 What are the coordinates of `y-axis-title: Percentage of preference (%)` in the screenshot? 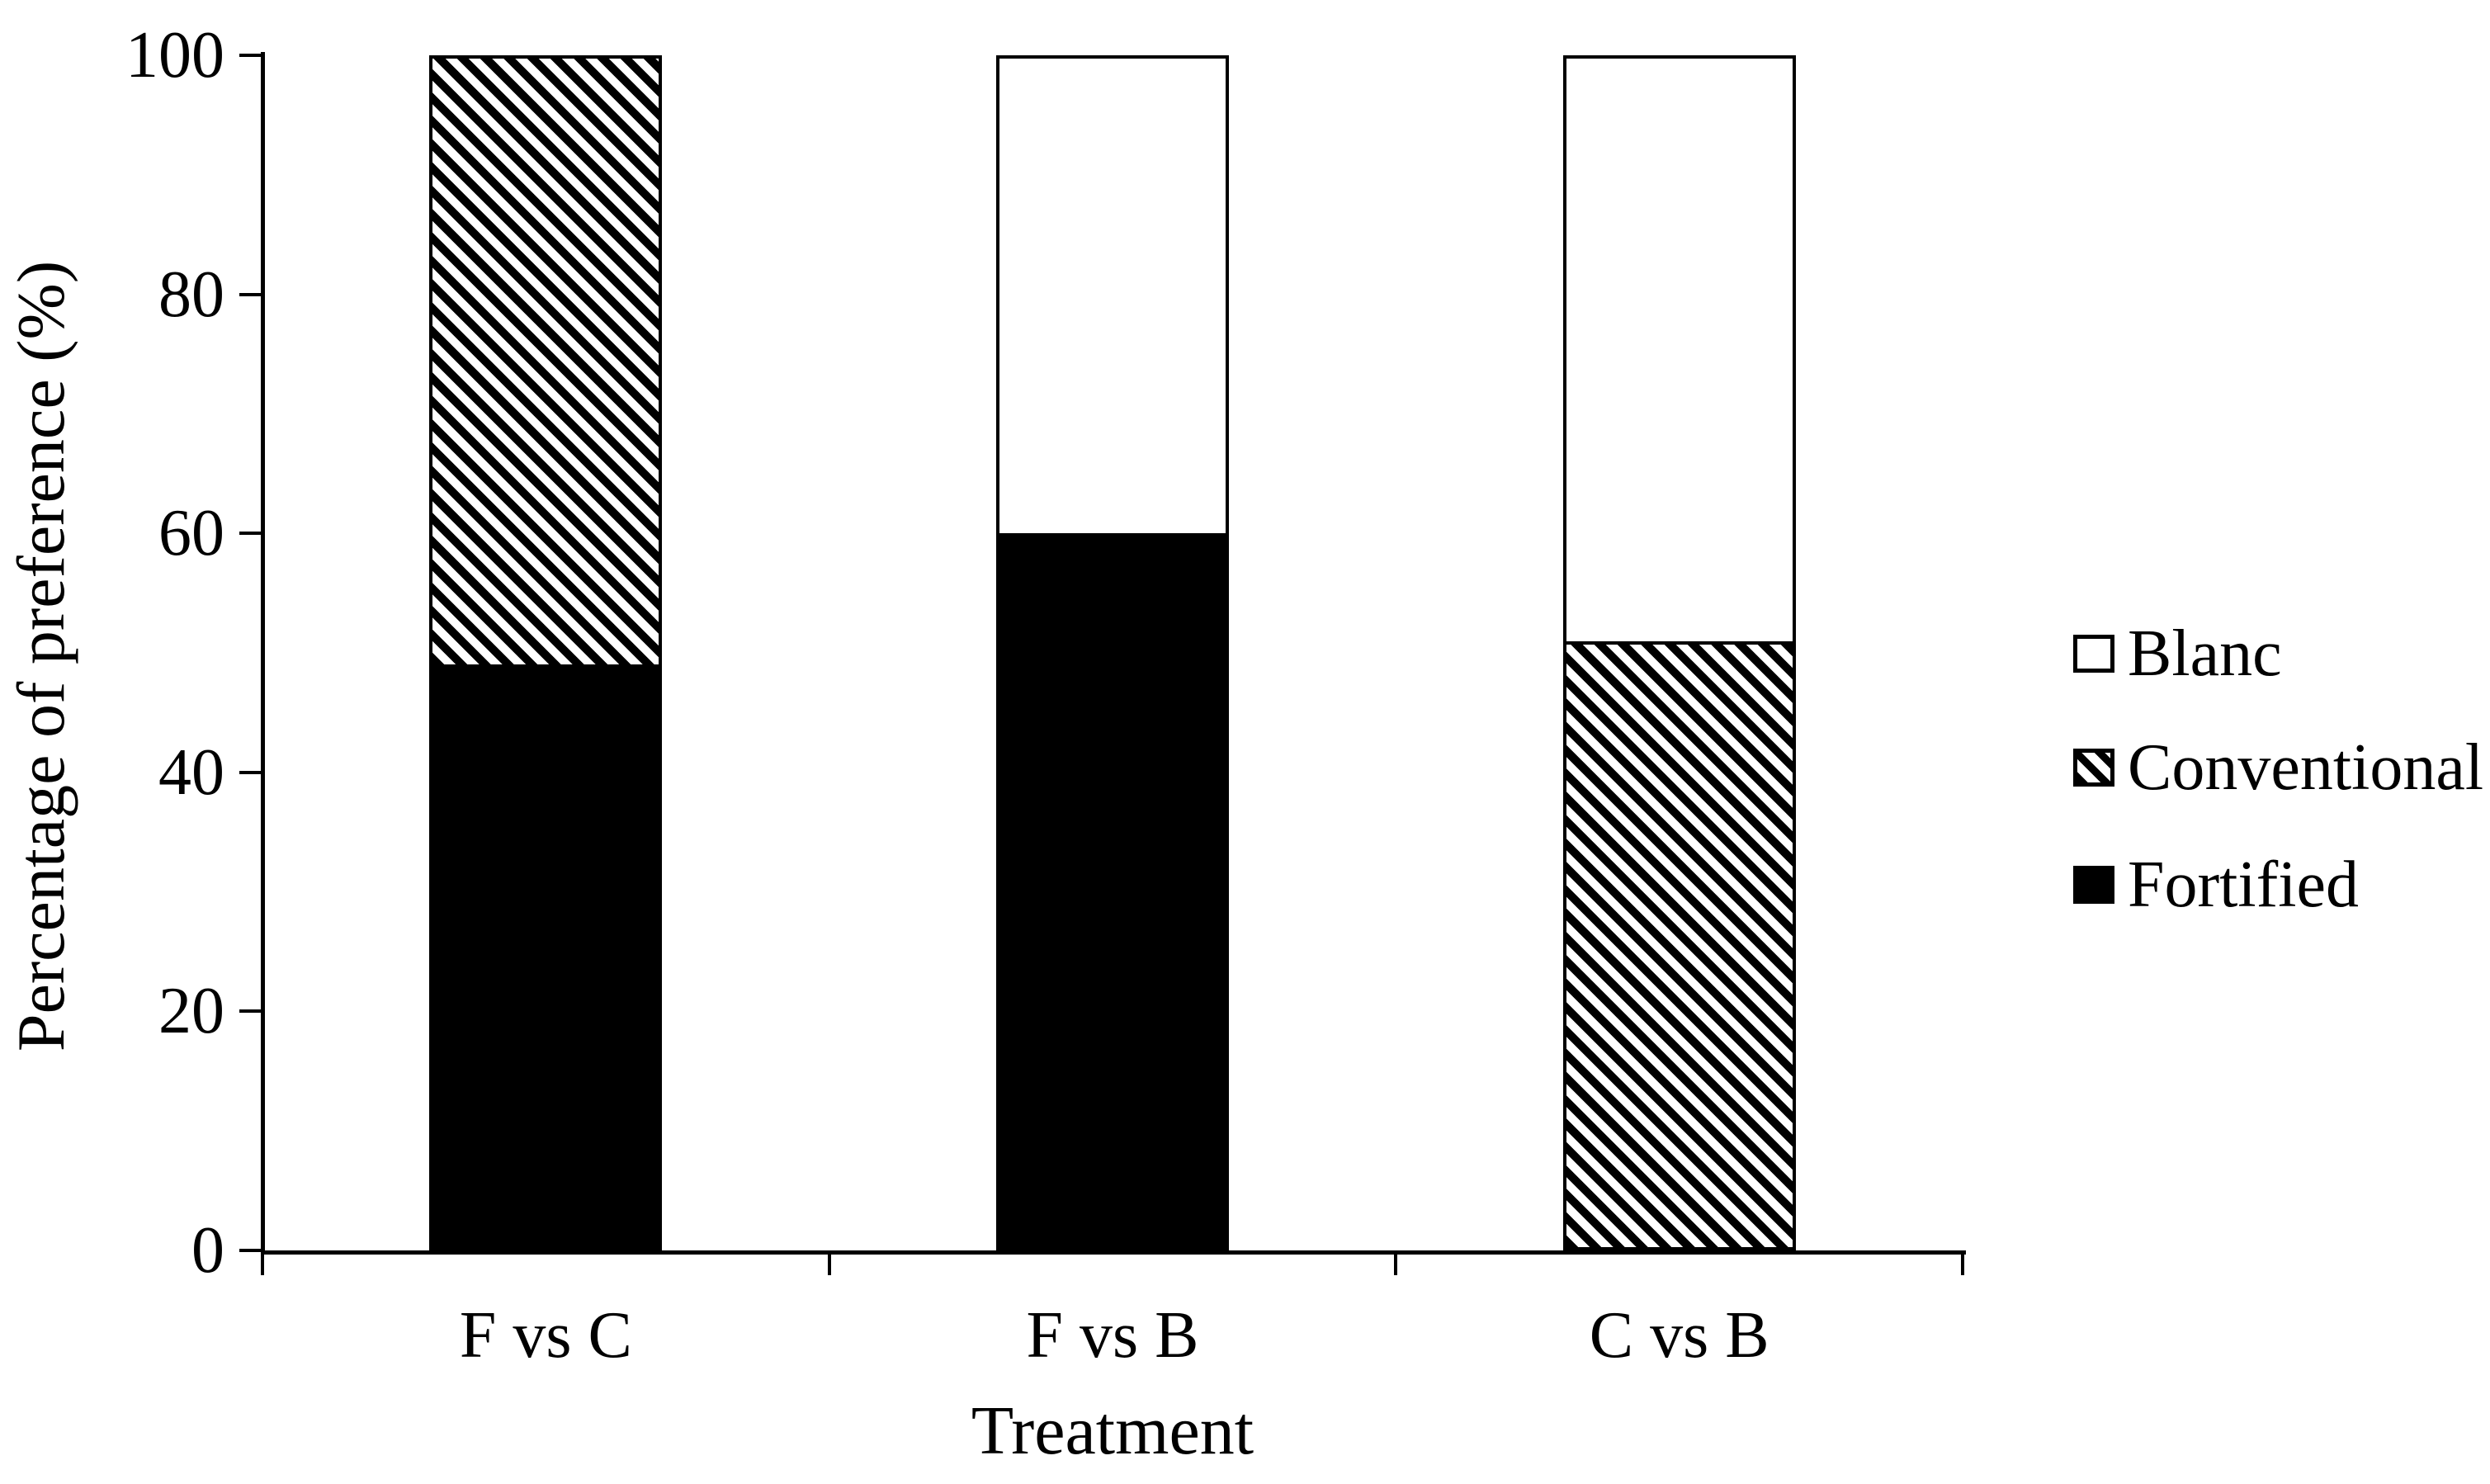 It's located at (41, 656).